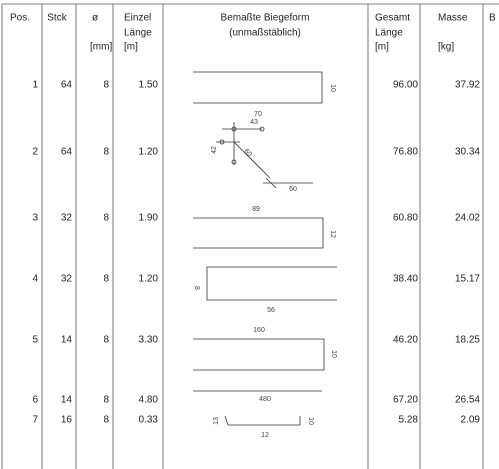  What do you see at coordinates (57, 18) in the screenshot?
I see `header-cell: Stck` at bounding box center [57, 18].